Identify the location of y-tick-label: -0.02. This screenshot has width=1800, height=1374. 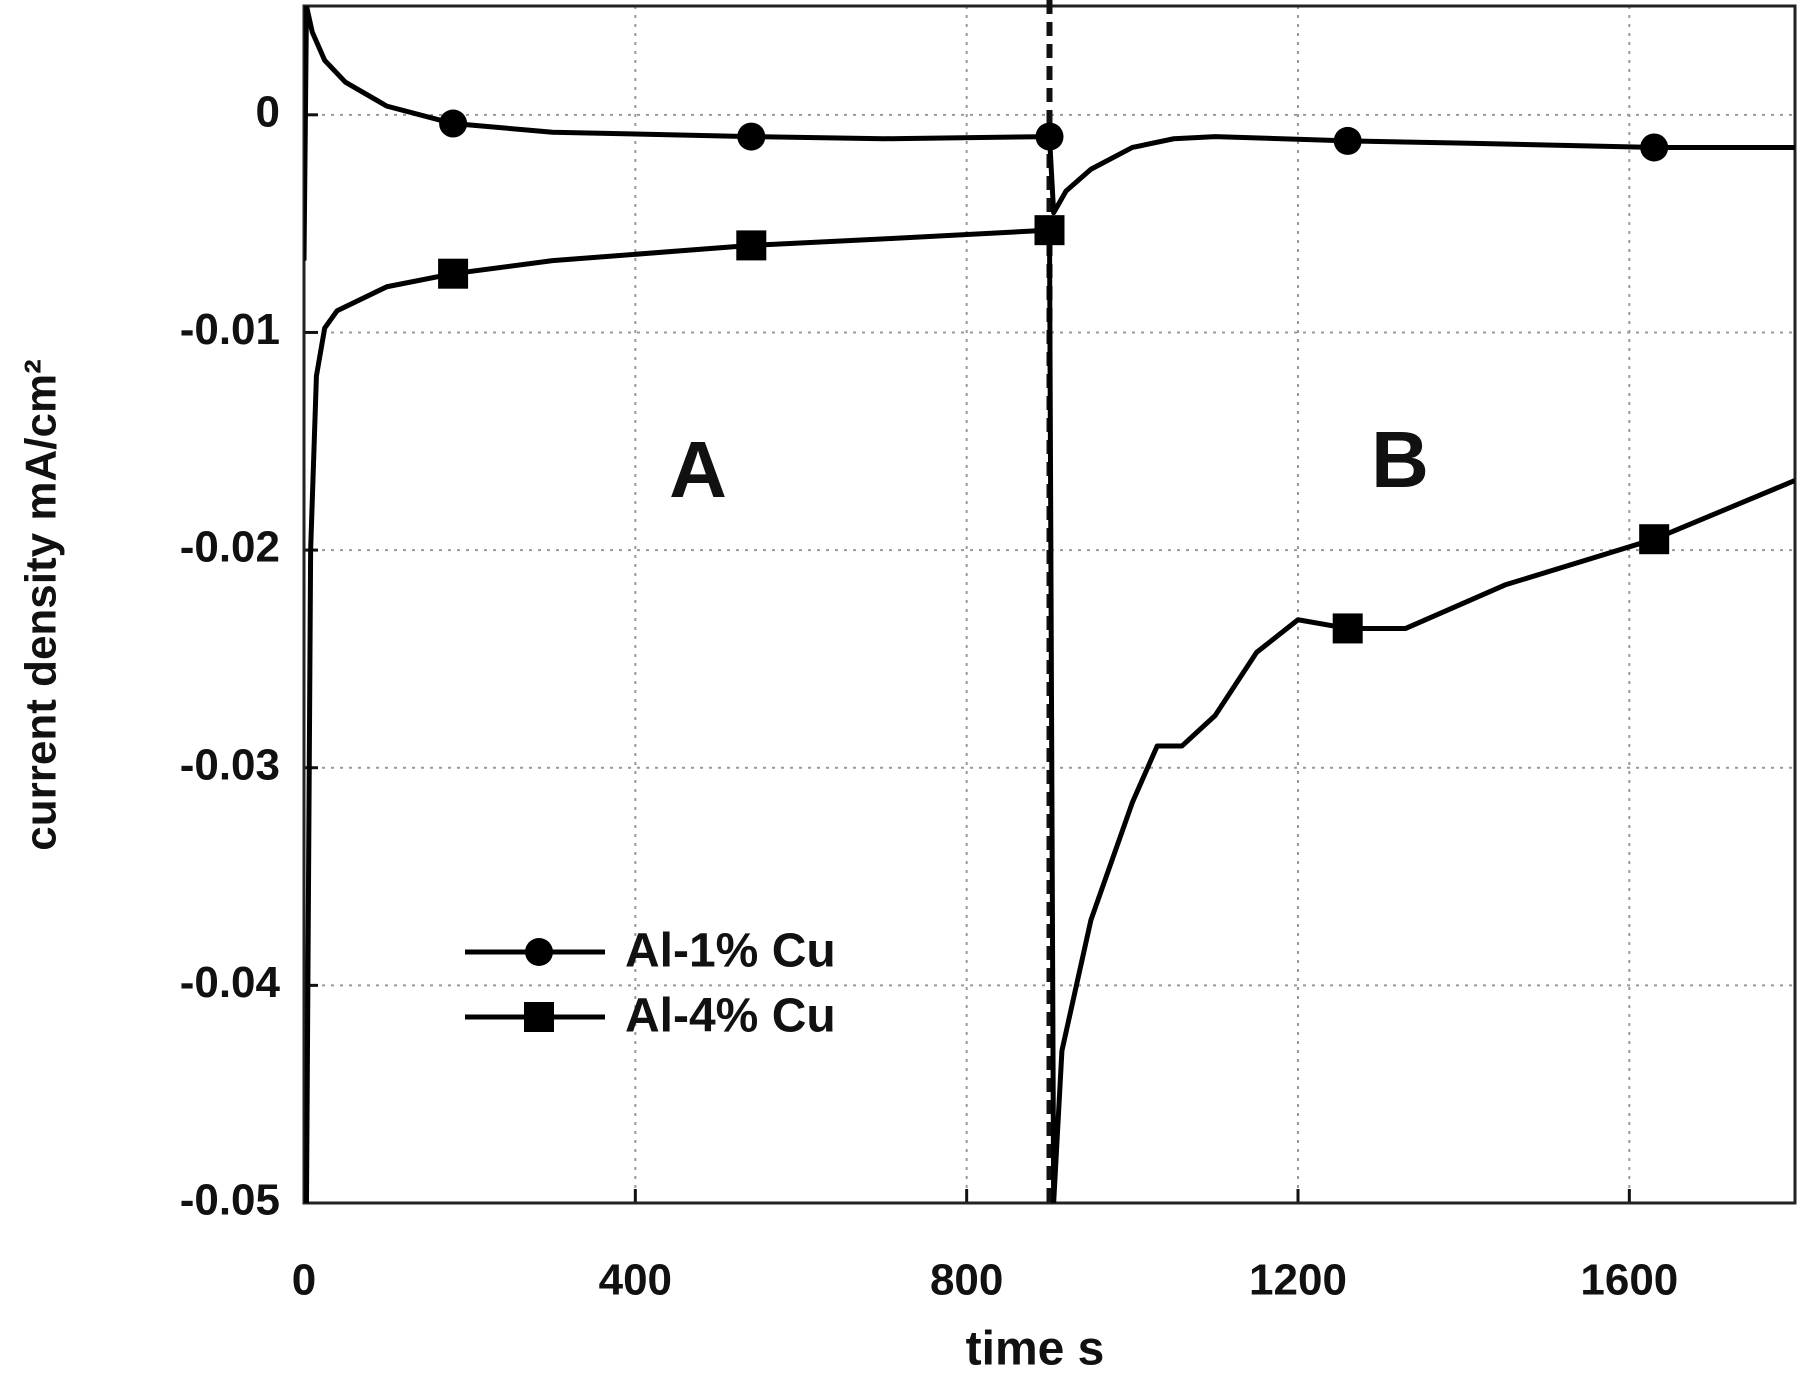
(230, 547).